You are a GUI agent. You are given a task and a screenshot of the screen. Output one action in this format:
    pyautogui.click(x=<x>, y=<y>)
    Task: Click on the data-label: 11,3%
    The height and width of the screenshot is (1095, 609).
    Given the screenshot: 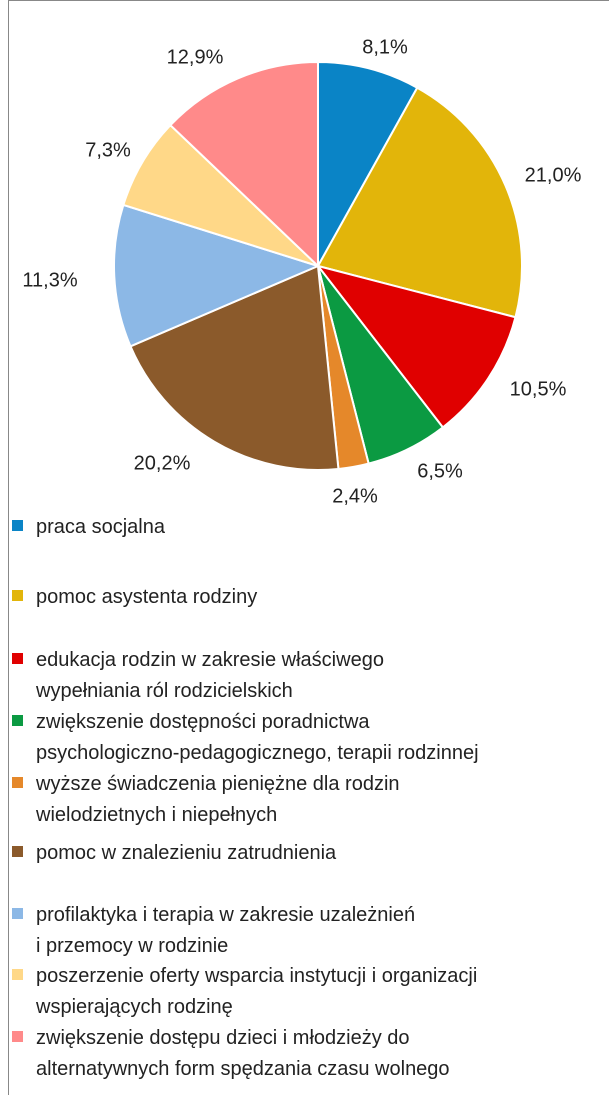 What is the action you would take?
    pyautogui.click(x=49, y=280)
    